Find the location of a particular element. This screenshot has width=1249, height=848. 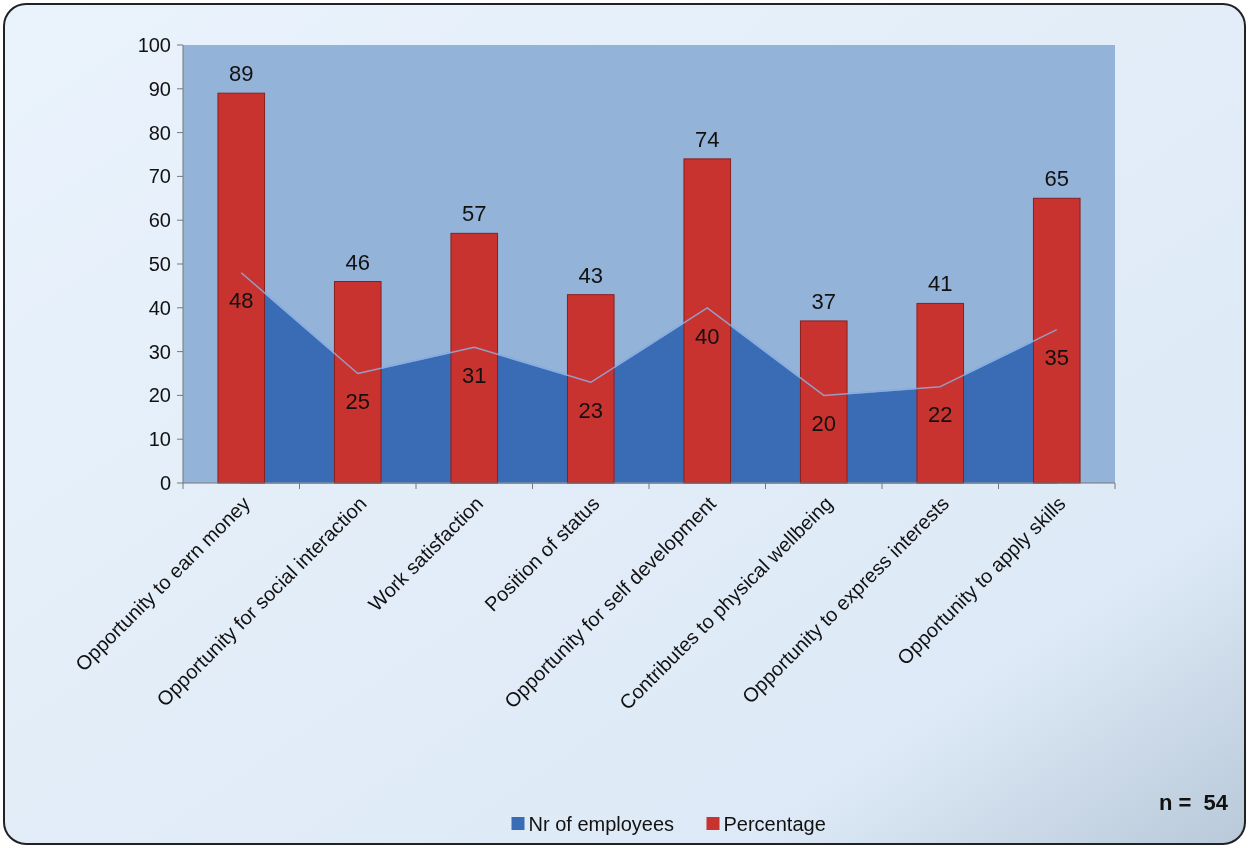

data-label: 57 is located at coordinates (474, 214).